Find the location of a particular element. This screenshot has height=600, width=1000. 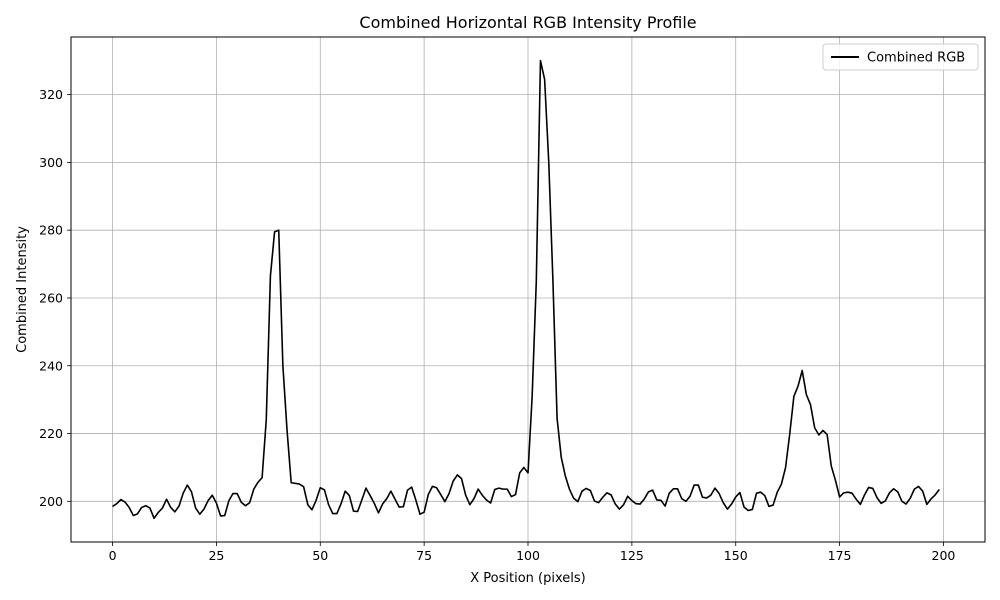

x-axis: 0 25 50 75 100 125 150 175 200 is located at coordinates (532, 552).